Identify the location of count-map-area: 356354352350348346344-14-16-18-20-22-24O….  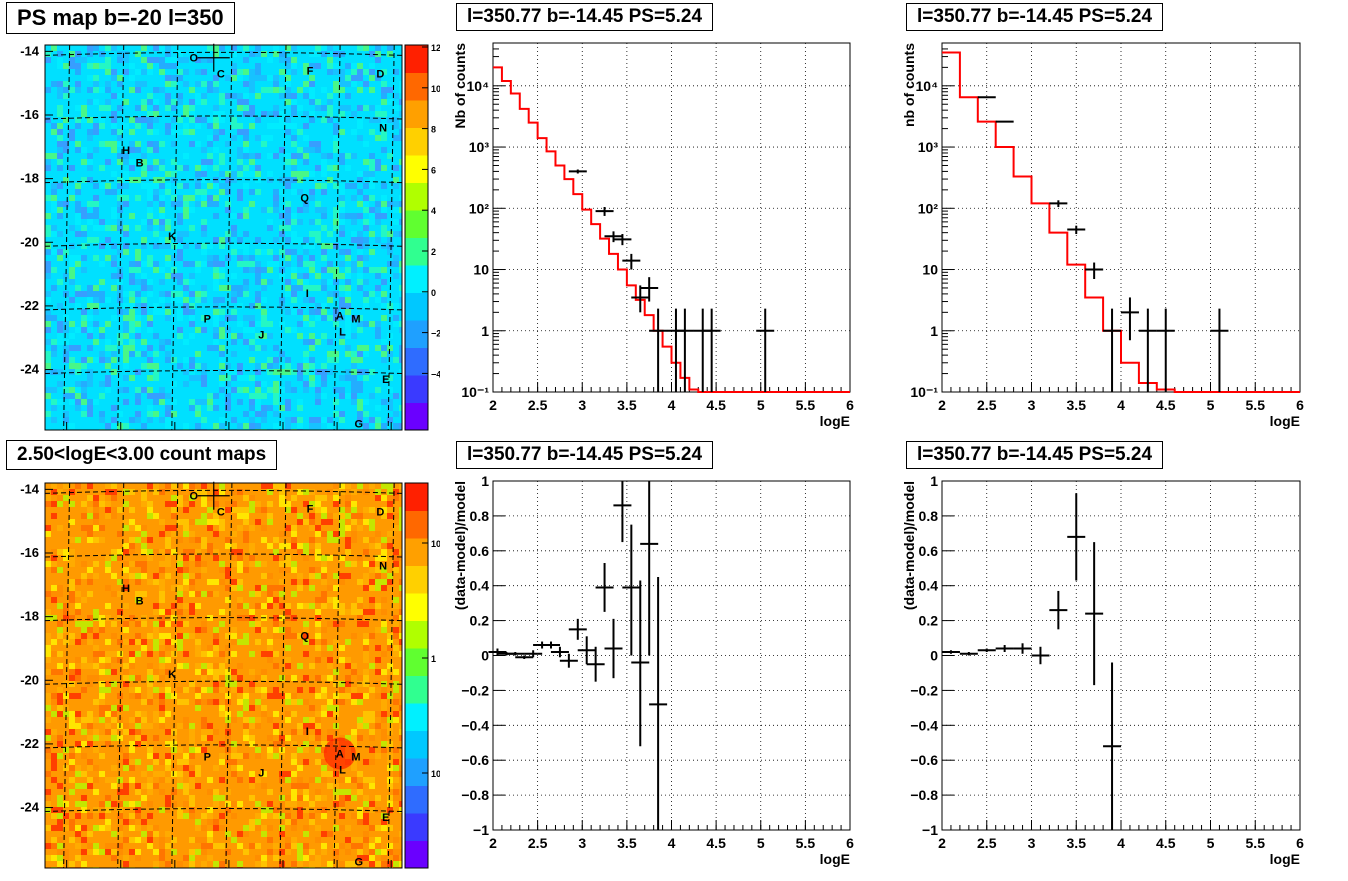
(234, 681).